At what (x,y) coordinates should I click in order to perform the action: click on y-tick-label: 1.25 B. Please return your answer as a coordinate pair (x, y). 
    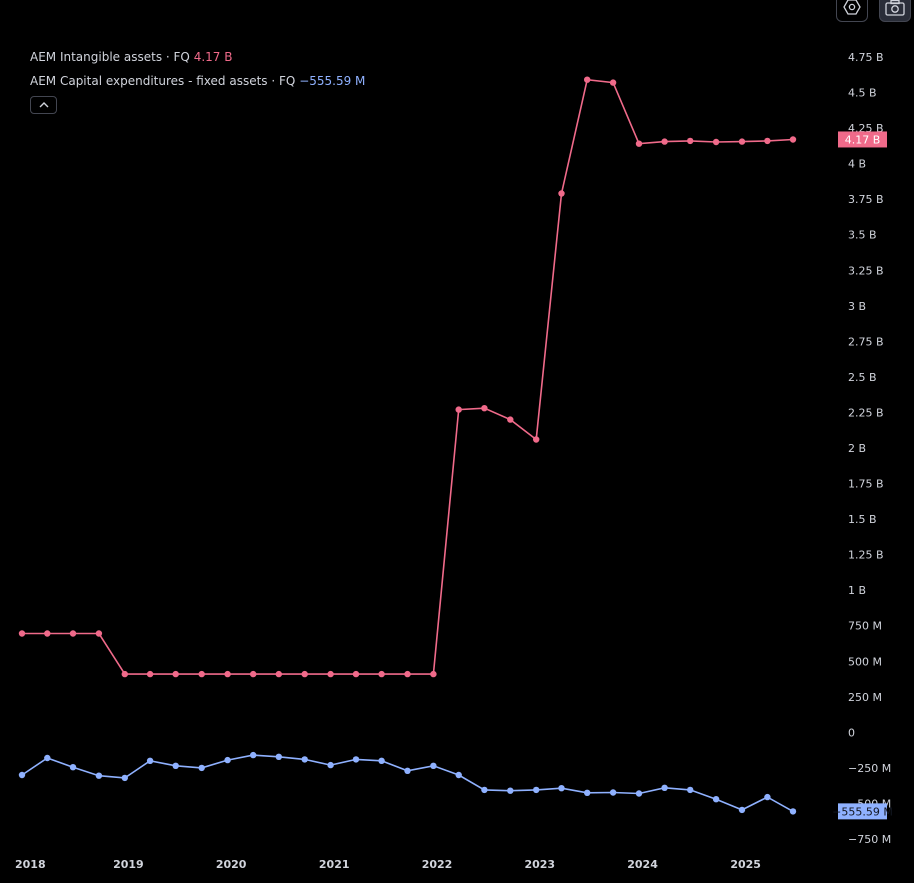
    Looking at the image, I should click on (866, 555).